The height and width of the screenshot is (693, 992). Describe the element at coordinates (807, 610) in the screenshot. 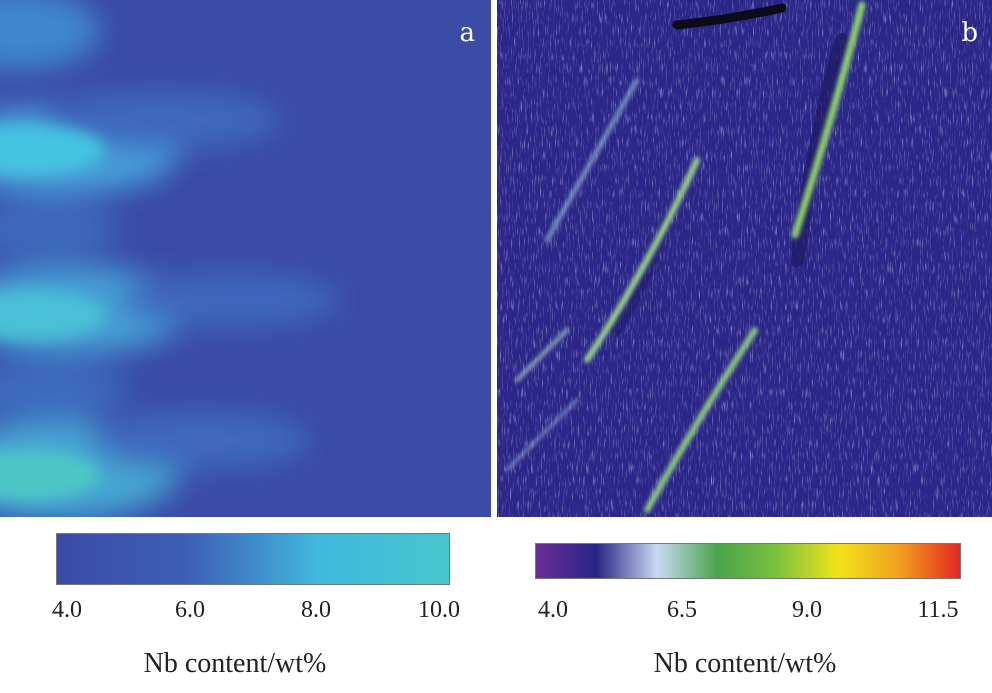

I see `colorbar-b-tick: 9.0` at that location.